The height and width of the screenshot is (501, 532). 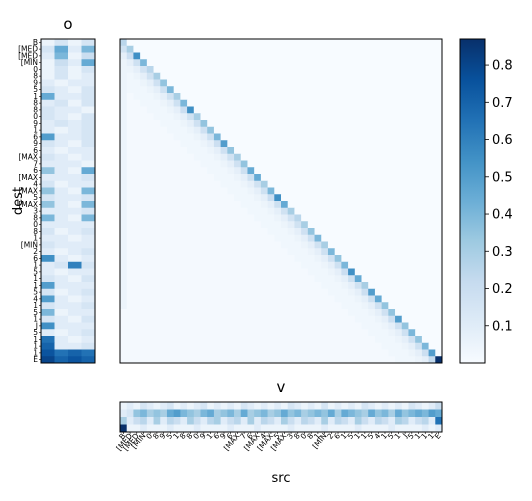 What do you see at coordinates (411, 436) in the screenshot?
I see `x-tick-label: 5` at bounding box center [411, 436].